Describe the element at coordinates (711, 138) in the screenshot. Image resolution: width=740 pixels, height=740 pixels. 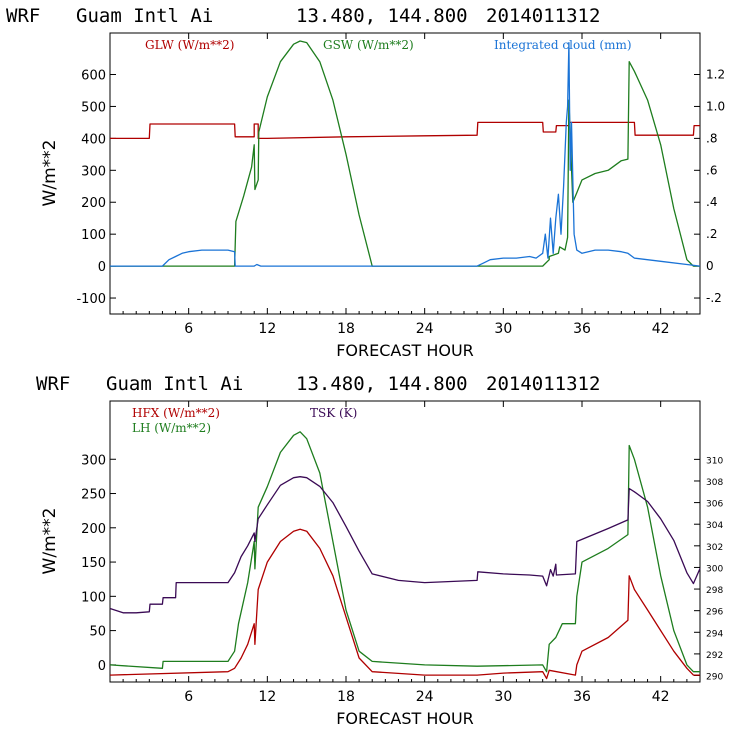
I see `top-y2tick-label: .8` at that location.